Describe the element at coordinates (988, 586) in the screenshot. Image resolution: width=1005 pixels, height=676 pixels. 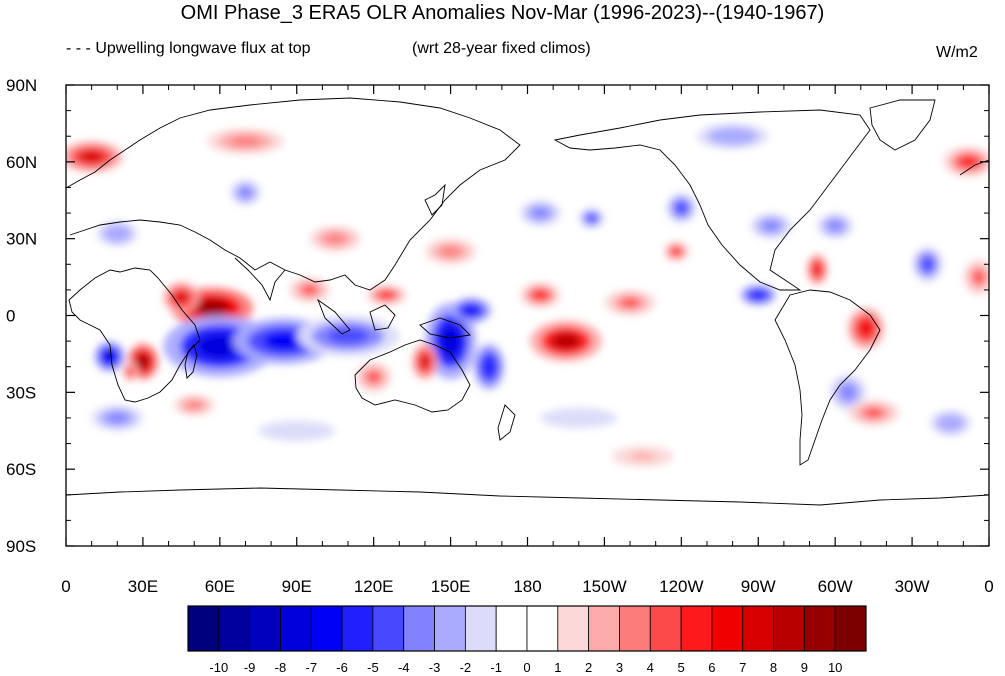
I see `lon-tick-label-12: 0` at that location.